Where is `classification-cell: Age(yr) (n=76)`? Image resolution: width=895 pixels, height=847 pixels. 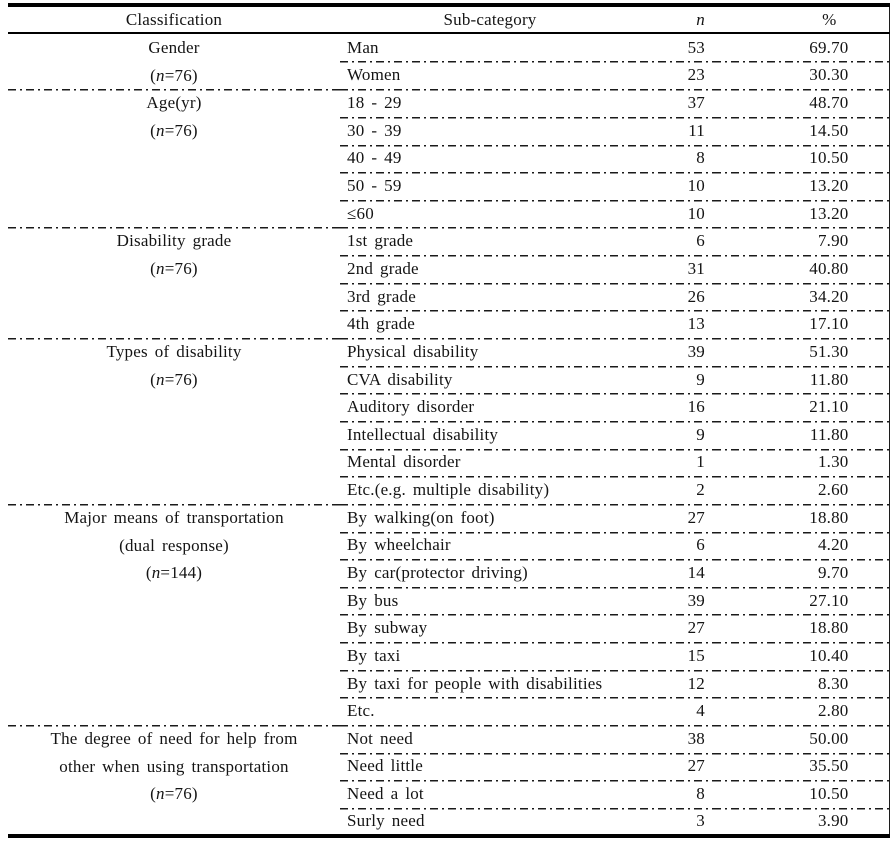
classification-cell: Age(yr) (n=76) is located at coordinates (174, 158).